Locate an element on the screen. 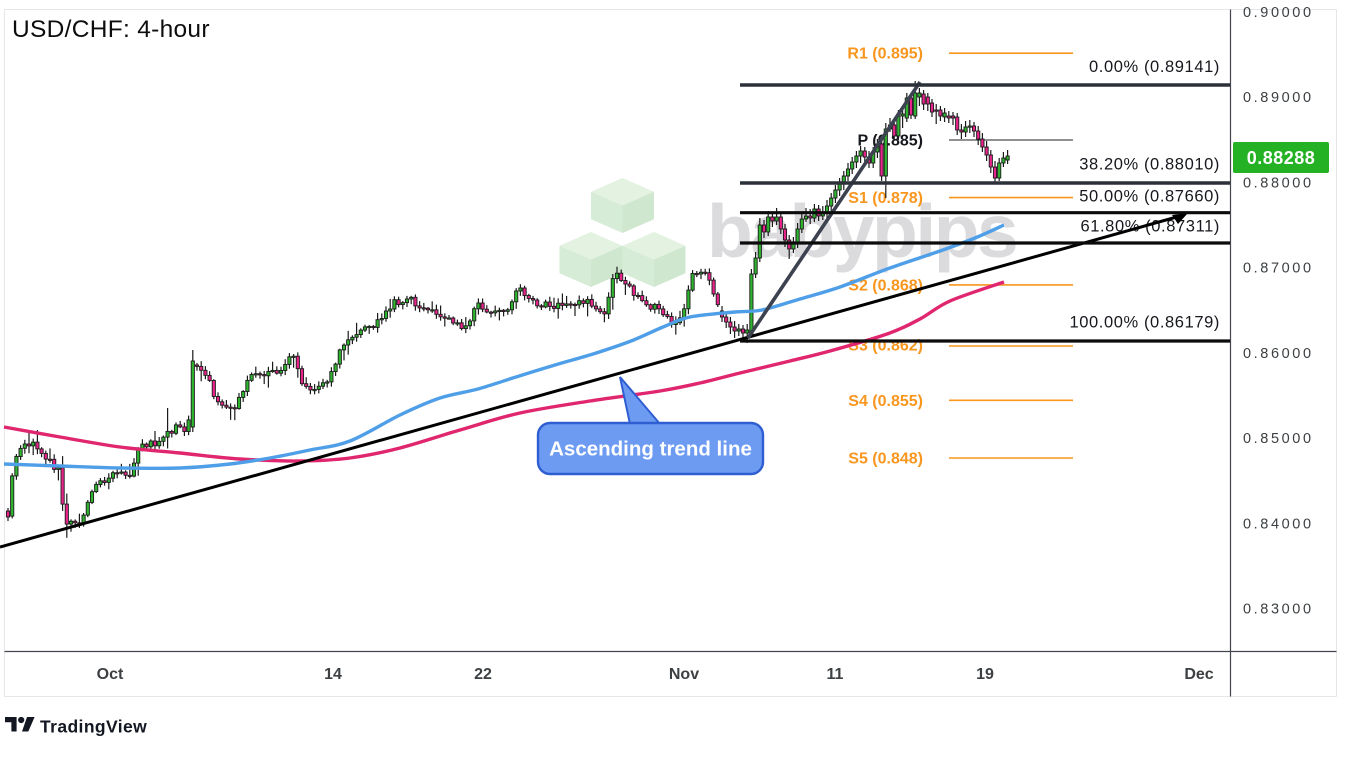  svg-text: 0.86000 is located at coordinates (1278, 354).